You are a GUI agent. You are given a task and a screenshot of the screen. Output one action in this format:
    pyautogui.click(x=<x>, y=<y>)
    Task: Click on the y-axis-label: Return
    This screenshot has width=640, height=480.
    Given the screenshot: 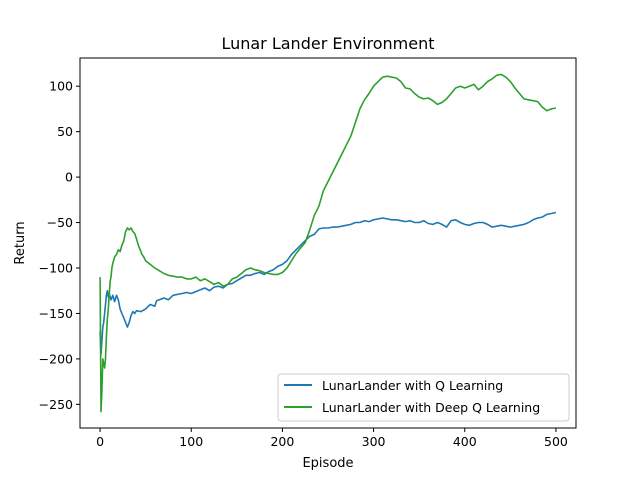 What is the action you would take?
    pyautogui.click(x=20, y=242)
    